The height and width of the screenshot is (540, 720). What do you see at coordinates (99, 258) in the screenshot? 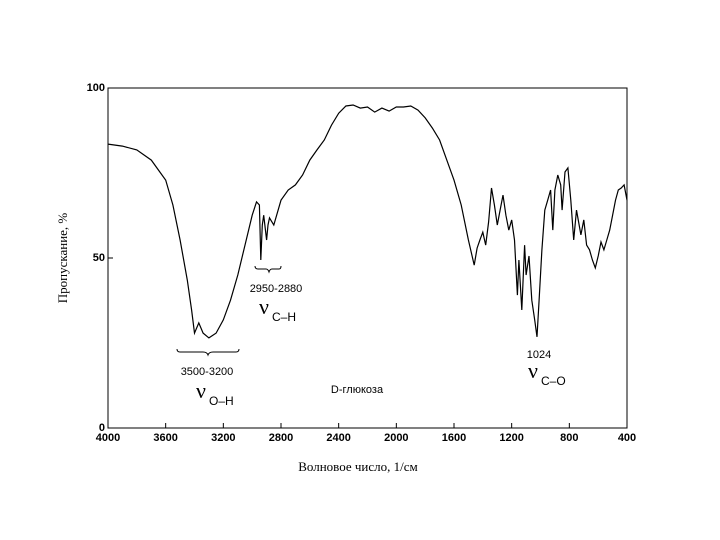
I see `y-tick-label: 50` at bounding box center [99, 258].